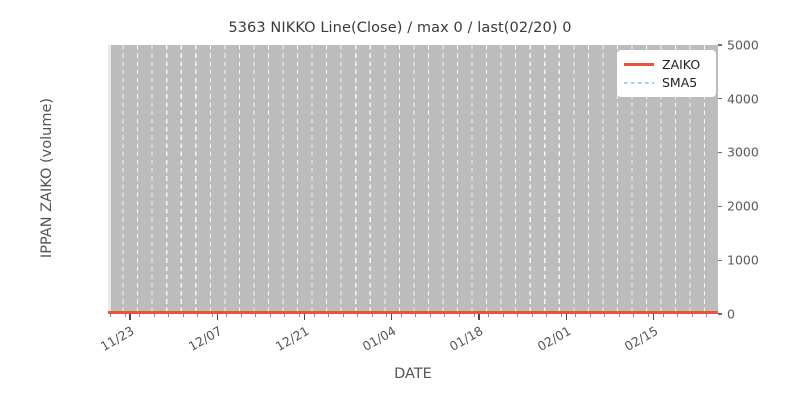  I want to click on x-axis-tick-label: 01/18, so click(466, 339).